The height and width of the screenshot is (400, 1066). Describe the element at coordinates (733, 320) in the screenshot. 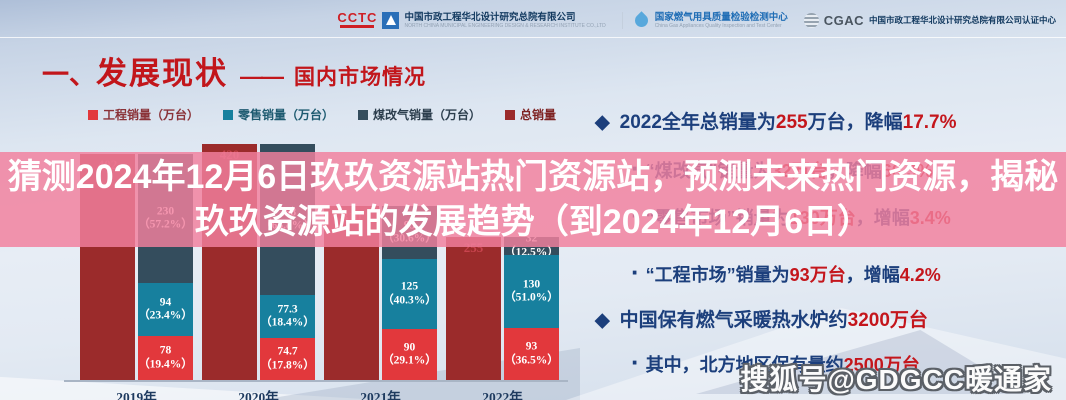

I see `bullet-text: 中国保有燃气采暖热水炉约` at that location.